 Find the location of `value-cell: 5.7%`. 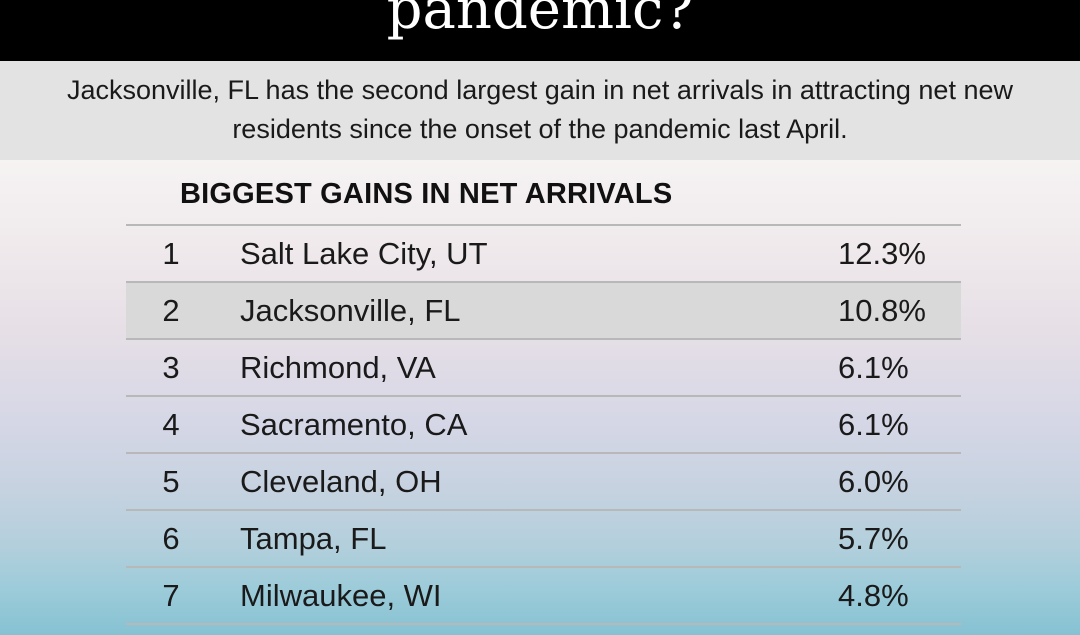

value-cell: 5.7% is located at coordinates (873, 538).